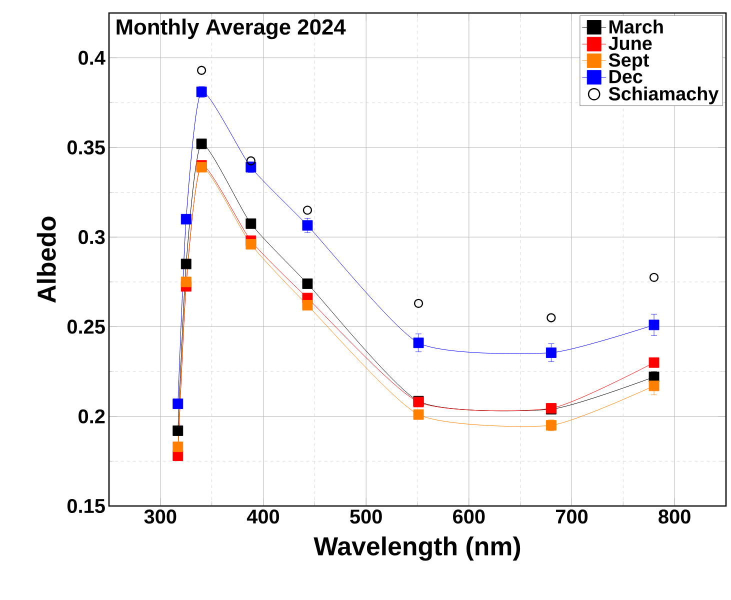 This screenshot has height=600, width=731. I want to click on y-tick-label: 0.15, so click(86, 506).